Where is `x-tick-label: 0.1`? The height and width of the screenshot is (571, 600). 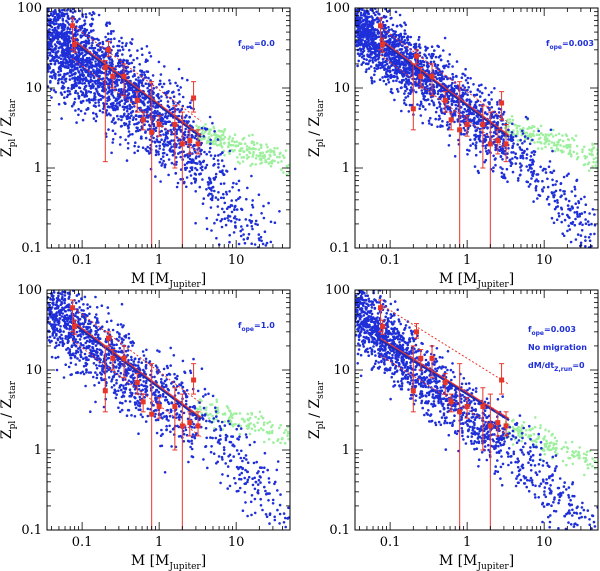 x-tick-label: 0.1 is located at coordinates (82, 260).